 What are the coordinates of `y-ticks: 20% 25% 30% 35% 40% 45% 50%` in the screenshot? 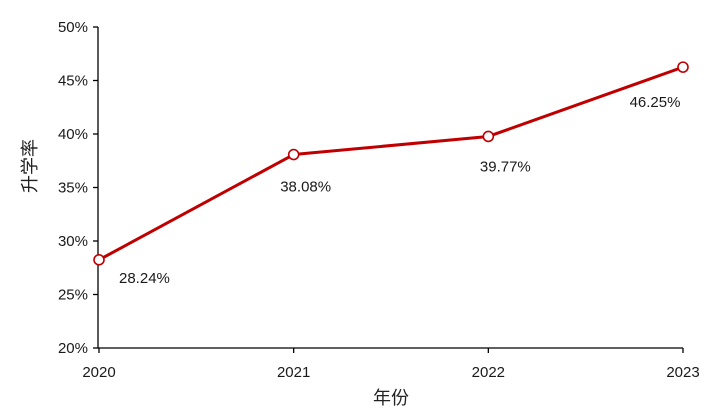 It's located at (78, 188).